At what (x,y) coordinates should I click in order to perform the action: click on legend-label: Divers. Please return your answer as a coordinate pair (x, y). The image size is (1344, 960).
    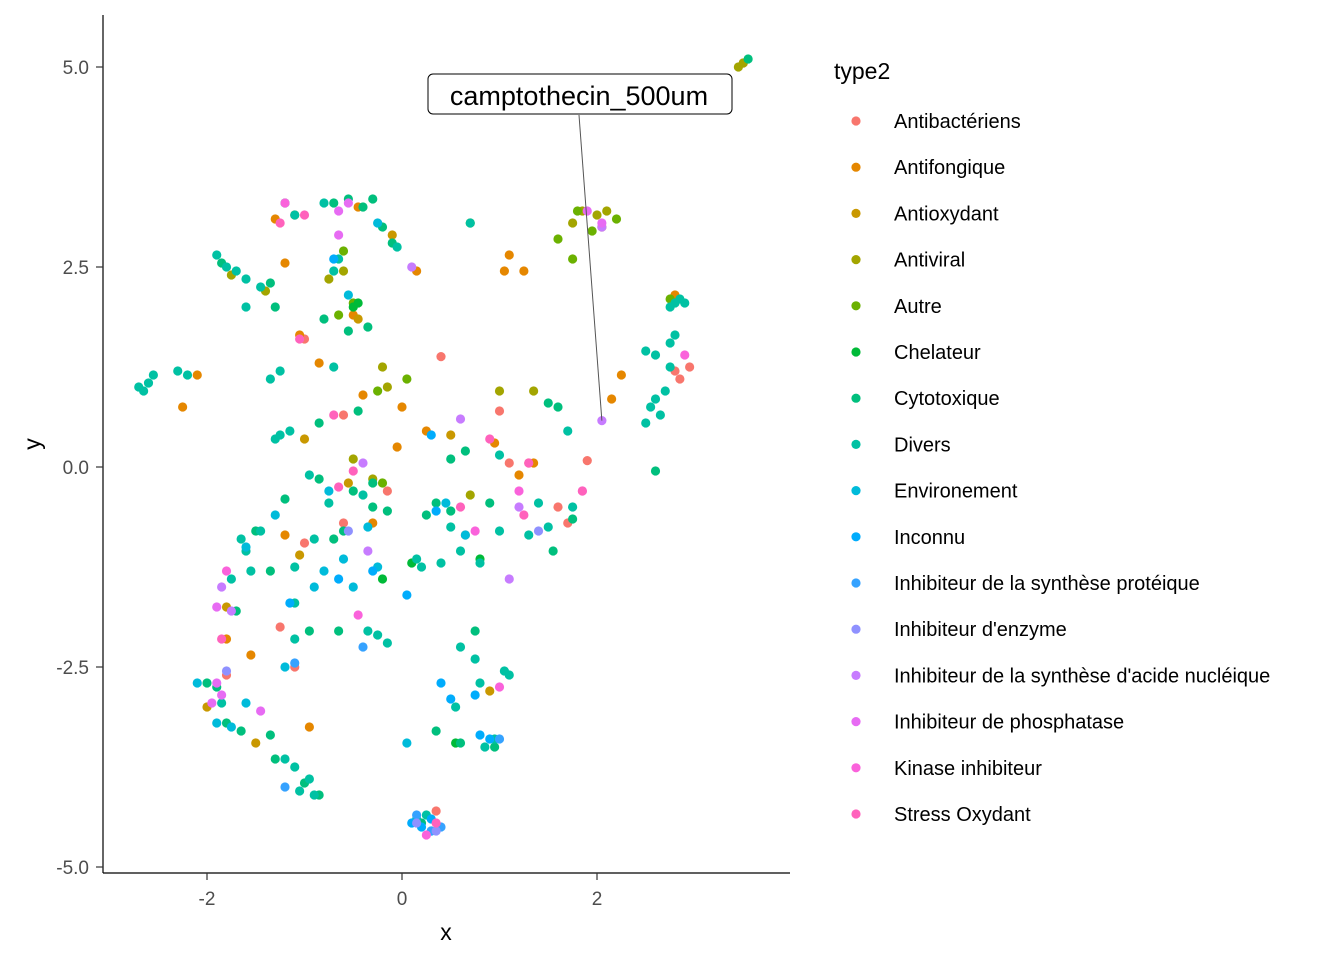
    Looking at the image, I should click on (922, 445).